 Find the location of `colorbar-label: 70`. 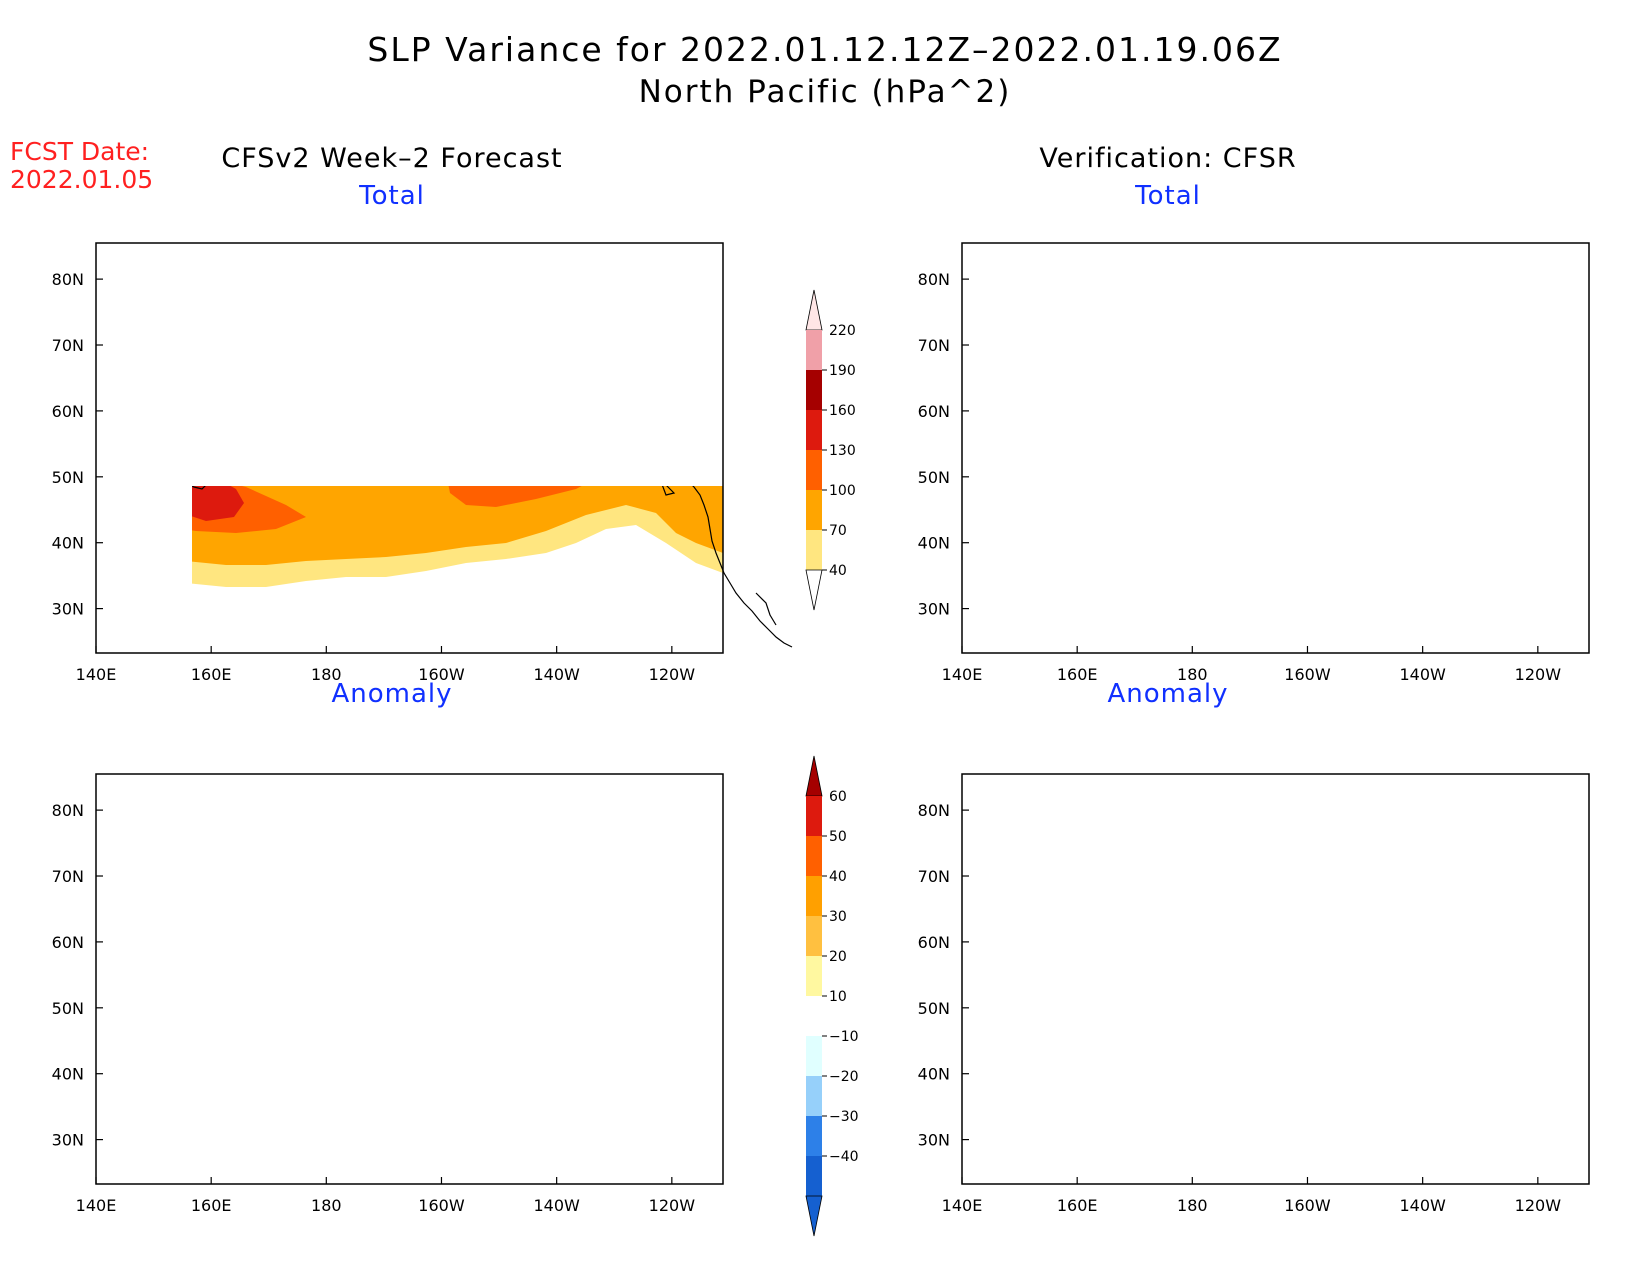

colorbar-label: 70 is located at coordinates (838, 531).